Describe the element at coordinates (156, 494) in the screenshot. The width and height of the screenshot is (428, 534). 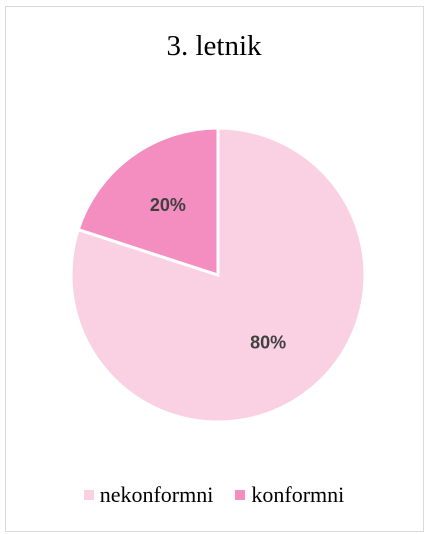
I see `legend-label-nekonformni: nekonformni` at that location.